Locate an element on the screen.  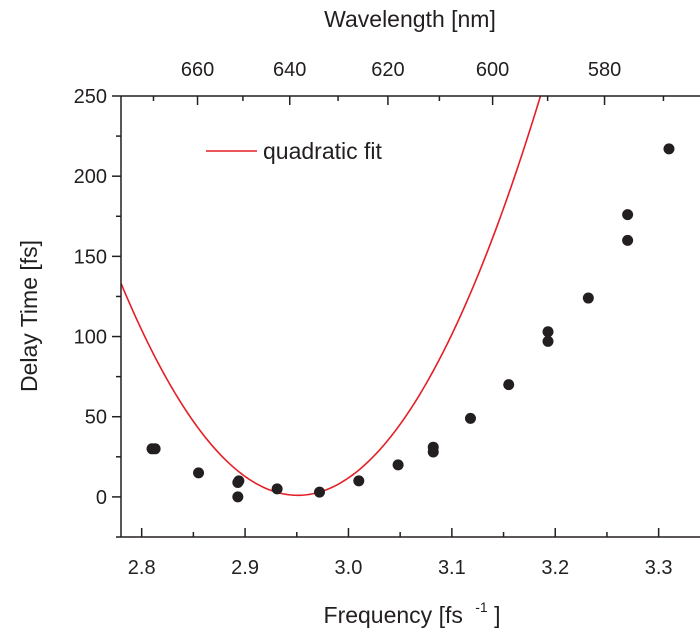
x2-tick-label: 600 is located at coordinates (492, 70).